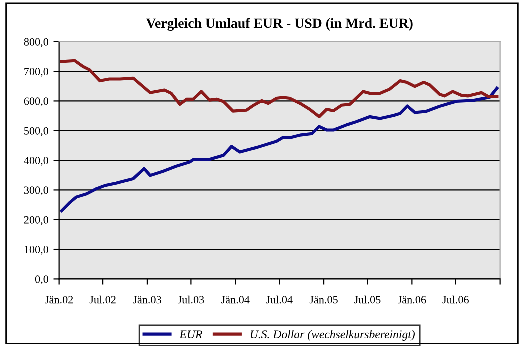 The image size is (525, 349). Describe the element at coordinates (36, 221) in the screenshot. I see `y-tick-label: 200,0` at that location.